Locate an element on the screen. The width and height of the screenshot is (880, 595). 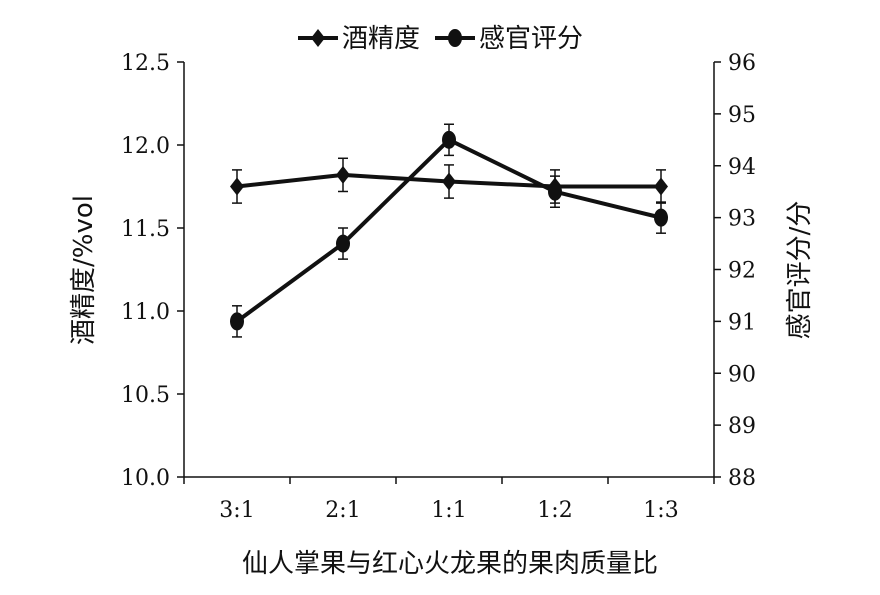
series-alcohol is located at coordinates (449, 180).